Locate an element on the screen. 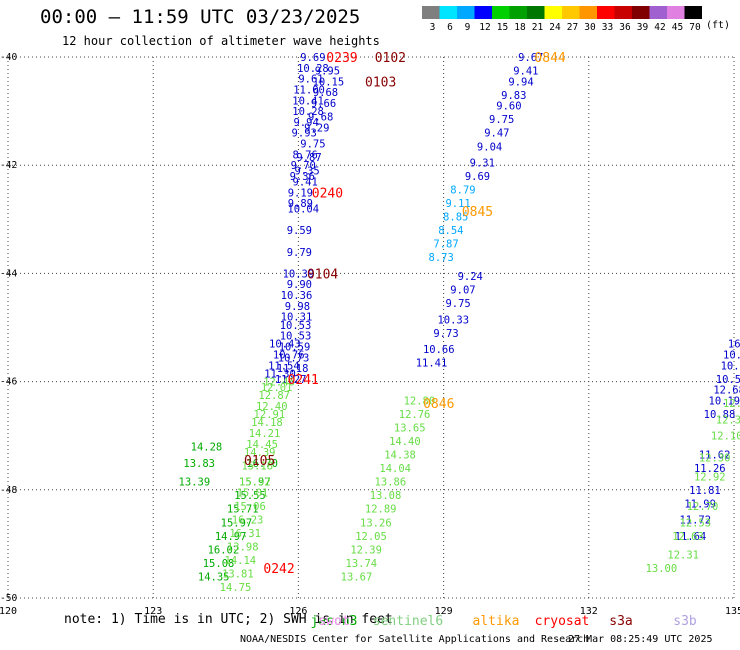 The width and height of the screenshot is (740, 650). wave-height-value: 9.60 is located at coordinates (508, 107).